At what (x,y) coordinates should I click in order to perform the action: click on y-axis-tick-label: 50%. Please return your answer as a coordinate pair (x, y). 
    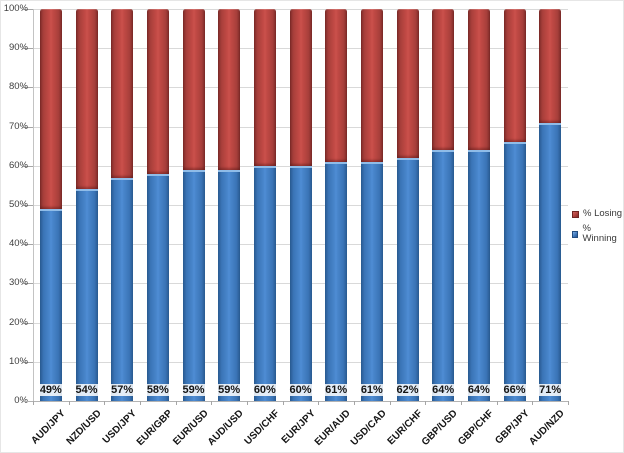
    Looking at the image, I should click on (18, 204).